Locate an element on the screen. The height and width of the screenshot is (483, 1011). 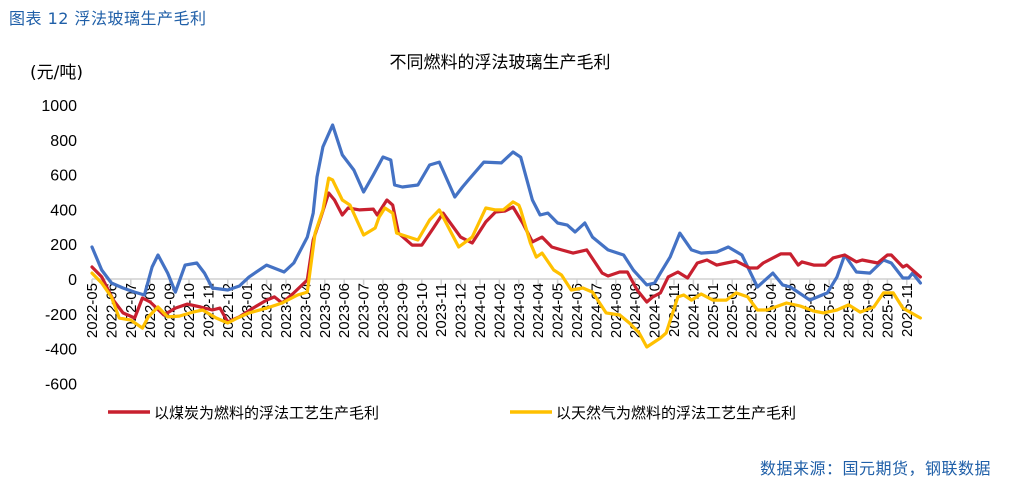
x-tick-label: 2024-04 is located at coordinates (538, 310).